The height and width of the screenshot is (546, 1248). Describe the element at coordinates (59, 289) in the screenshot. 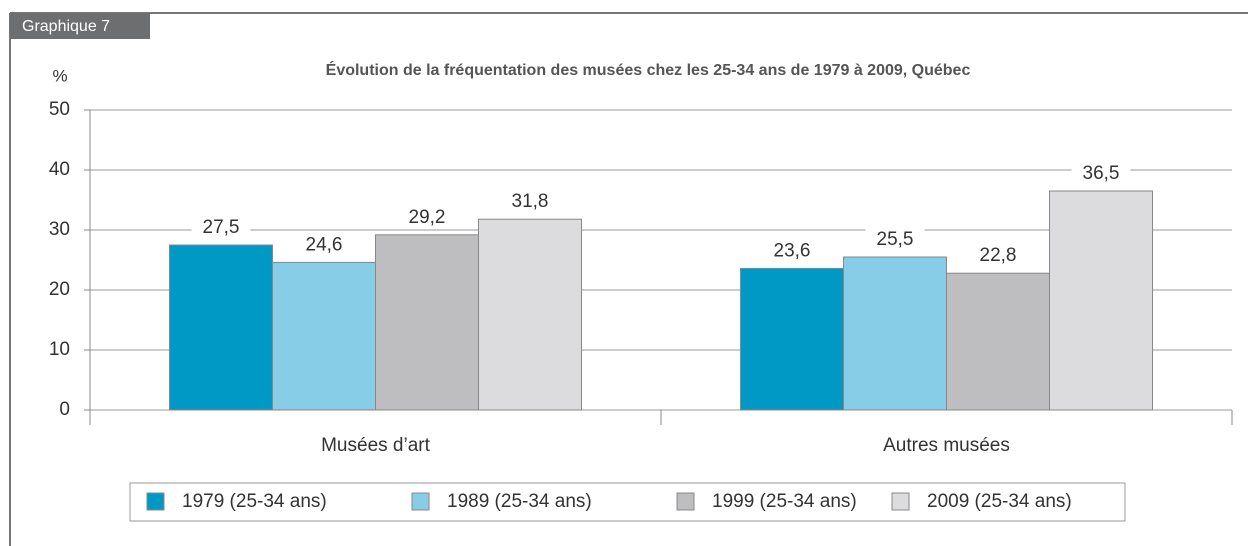

I see `y-tick-label: 20` at that location.